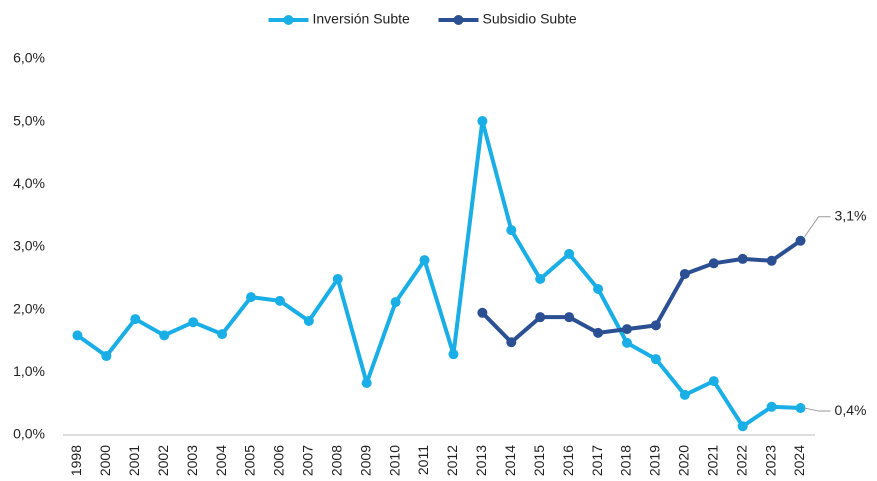  Describe the element at coordinates (308, 460) in the screenshot. I see `x-tick-label: 2007` at that location.